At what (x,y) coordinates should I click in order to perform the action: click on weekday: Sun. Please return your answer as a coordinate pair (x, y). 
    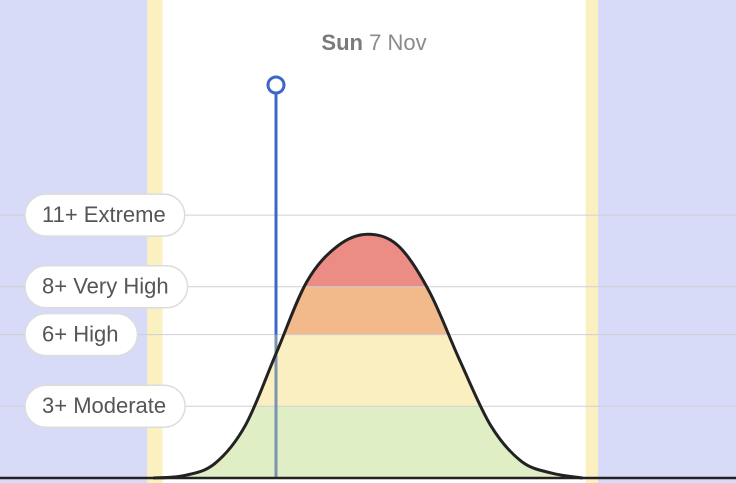
    Looking at the image, I should click on (342, 42).